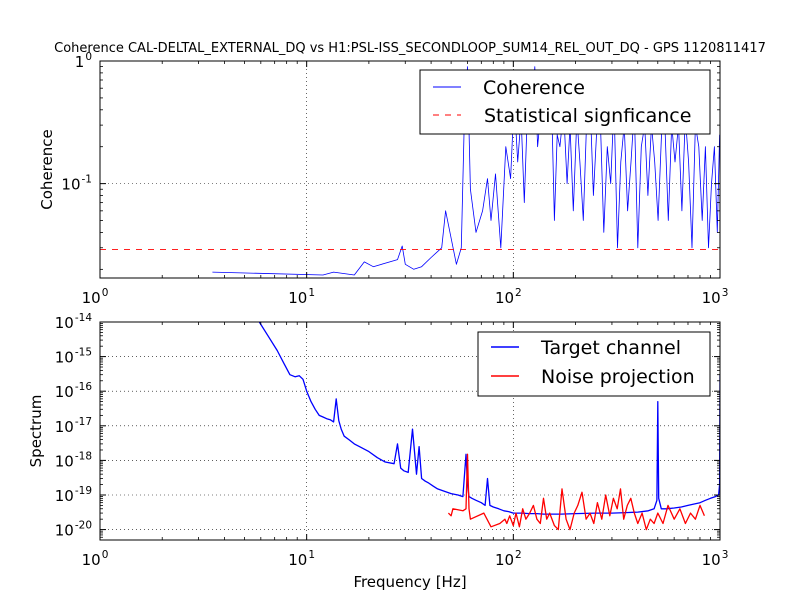 The width and height of the screenshot is (800, 600). I want to click on spectrum-y-tick-label: 10-19, so click(73, 495).